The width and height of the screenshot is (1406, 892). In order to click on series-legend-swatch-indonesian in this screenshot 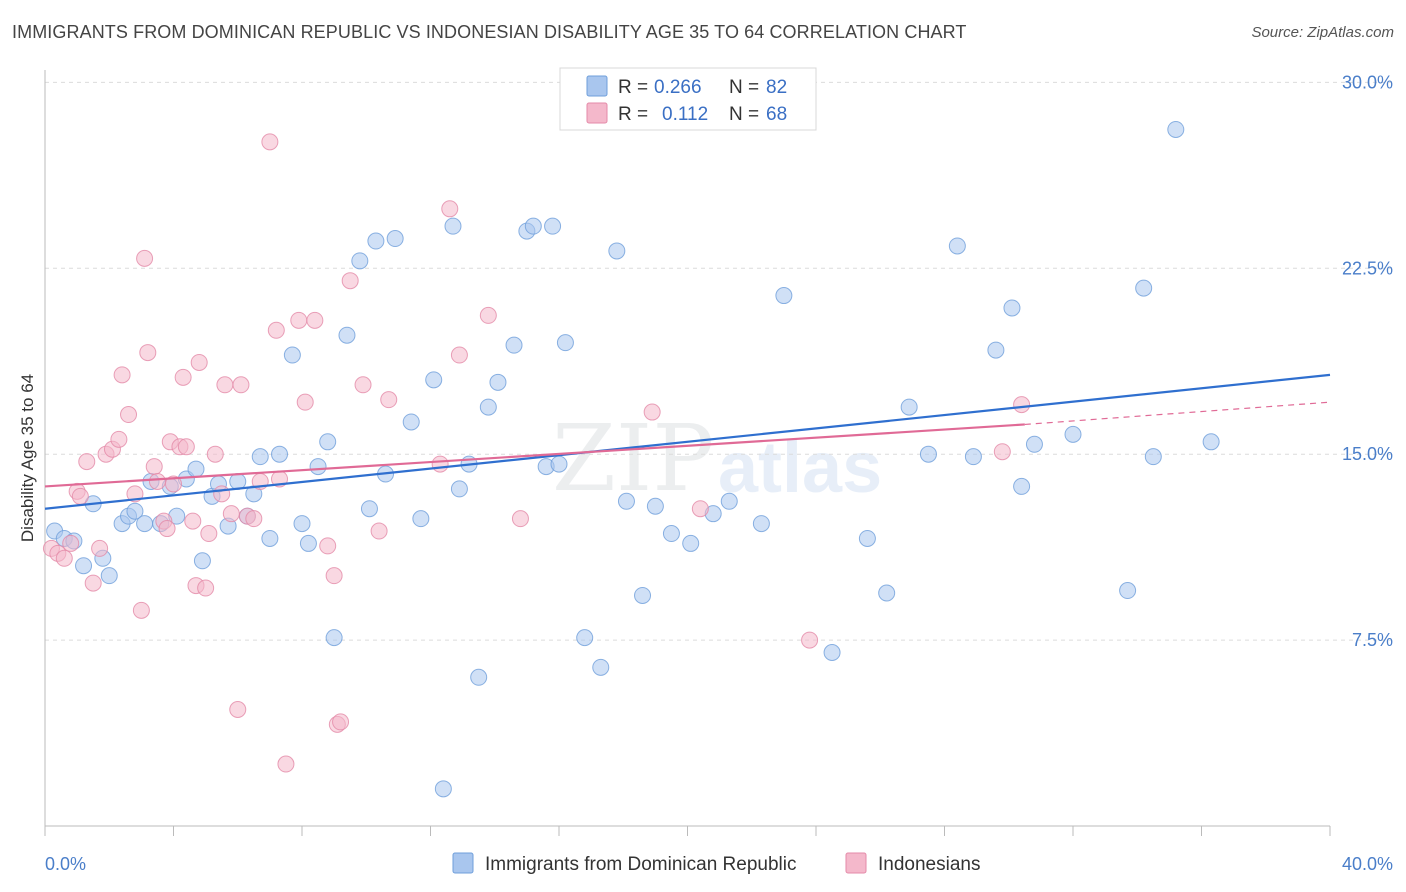, I will do `click(856, 863)`.